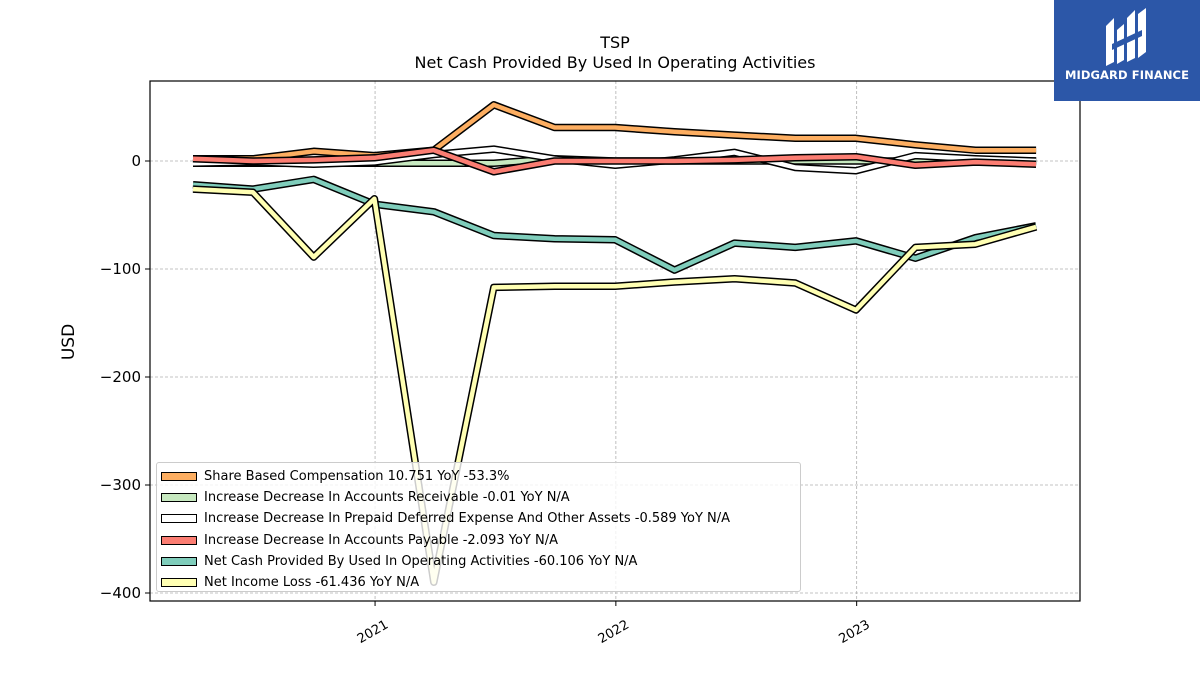 This screenshot has height=675, width=1200. What do you see at coordinates (120, 269) in the screenshot?
I see `y-tick-label: −100` at bounding box center [120, 269].